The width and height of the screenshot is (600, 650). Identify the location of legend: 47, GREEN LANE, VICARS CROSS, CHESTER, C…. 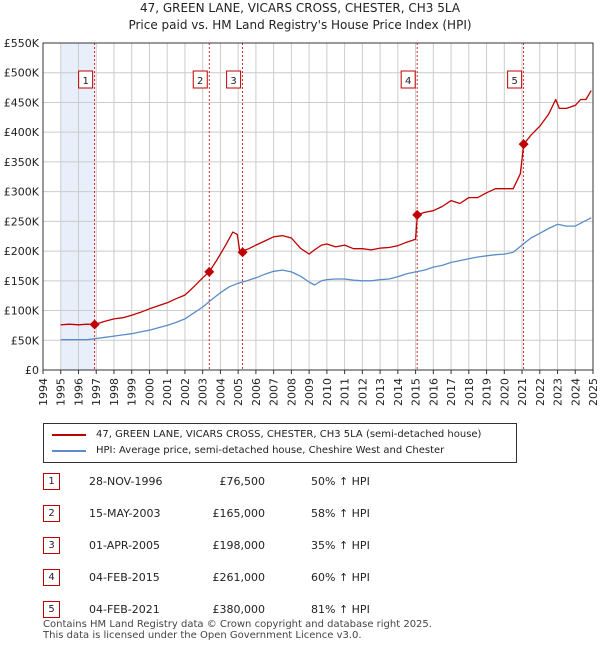
(280, 443).